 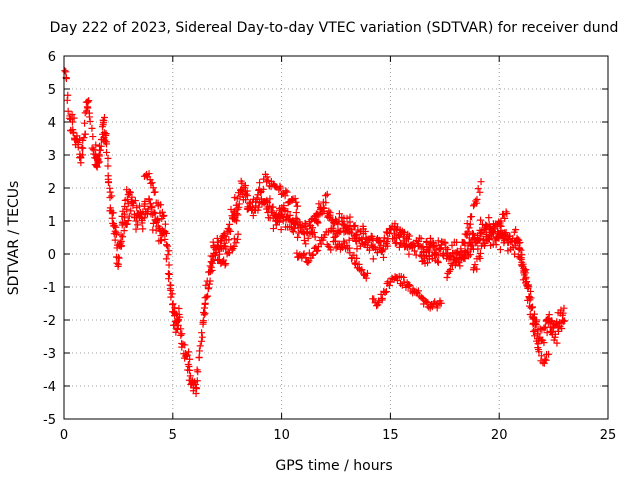 I want to click on x-tick-label: 20, so click(x=499, y=435).